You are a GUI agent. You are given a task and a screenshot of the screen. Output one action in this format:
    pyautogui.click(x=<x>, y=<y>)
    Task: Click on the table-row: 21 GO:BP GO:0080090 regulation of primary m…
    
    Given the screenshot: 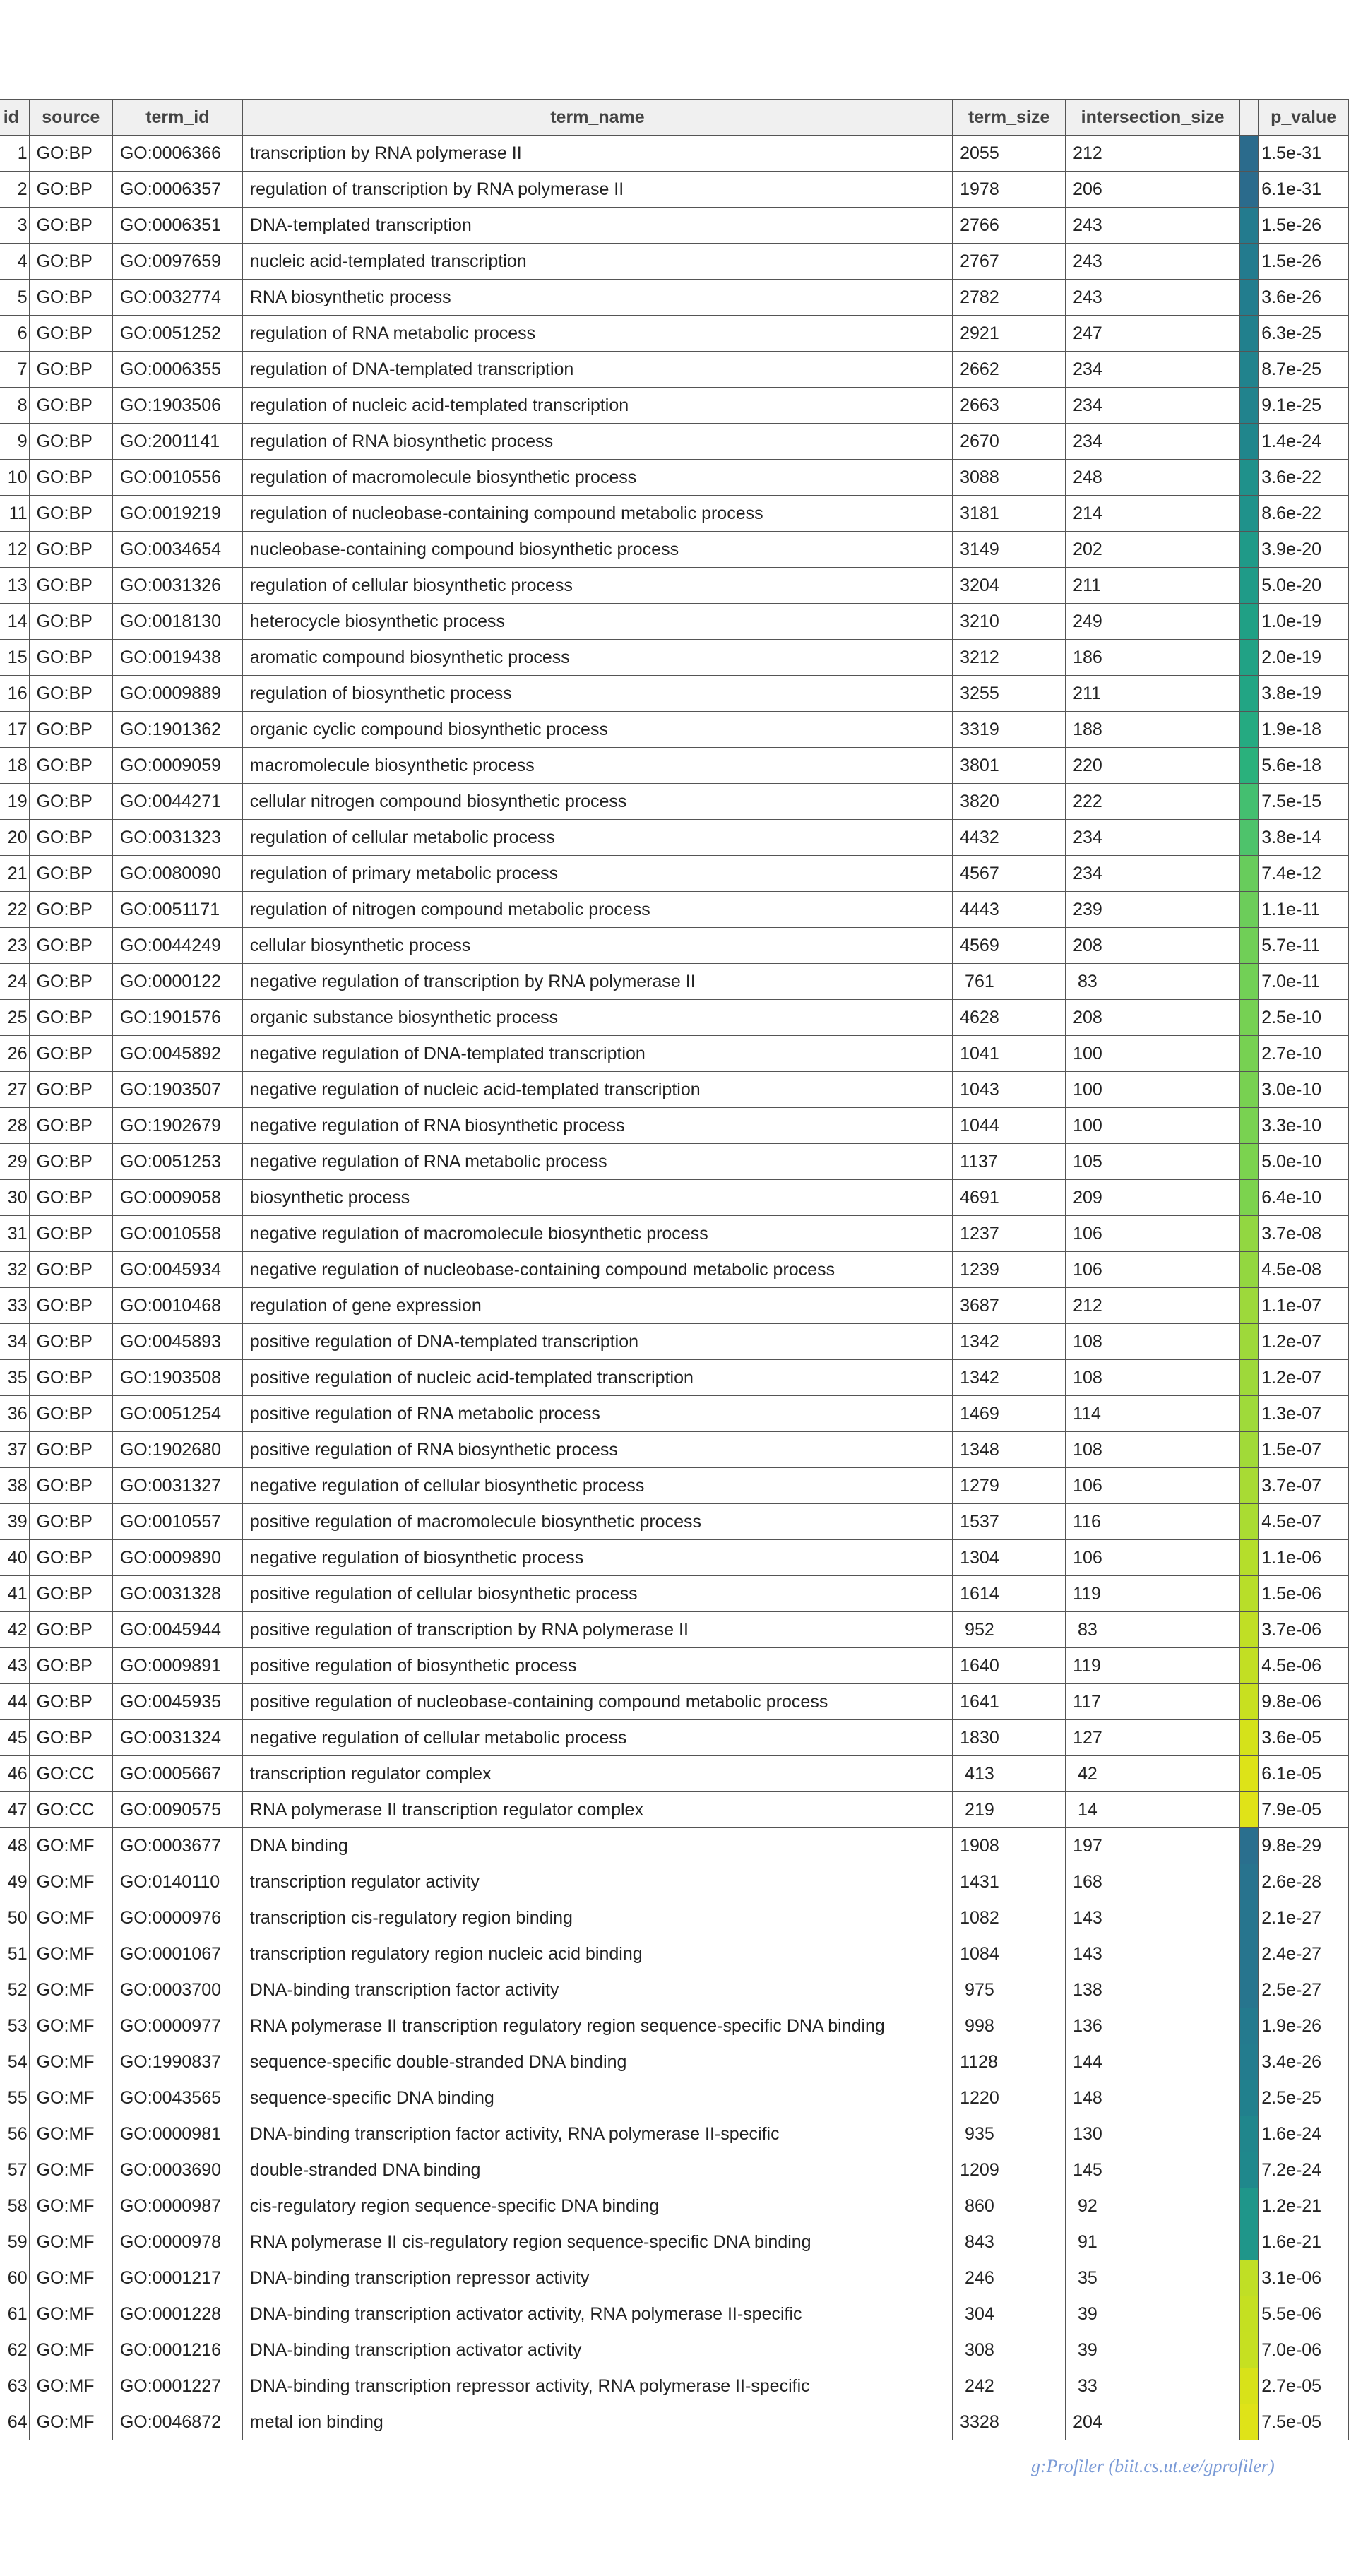 What is the action you would take?
    pyautogui.click(x=674, y=873)
    